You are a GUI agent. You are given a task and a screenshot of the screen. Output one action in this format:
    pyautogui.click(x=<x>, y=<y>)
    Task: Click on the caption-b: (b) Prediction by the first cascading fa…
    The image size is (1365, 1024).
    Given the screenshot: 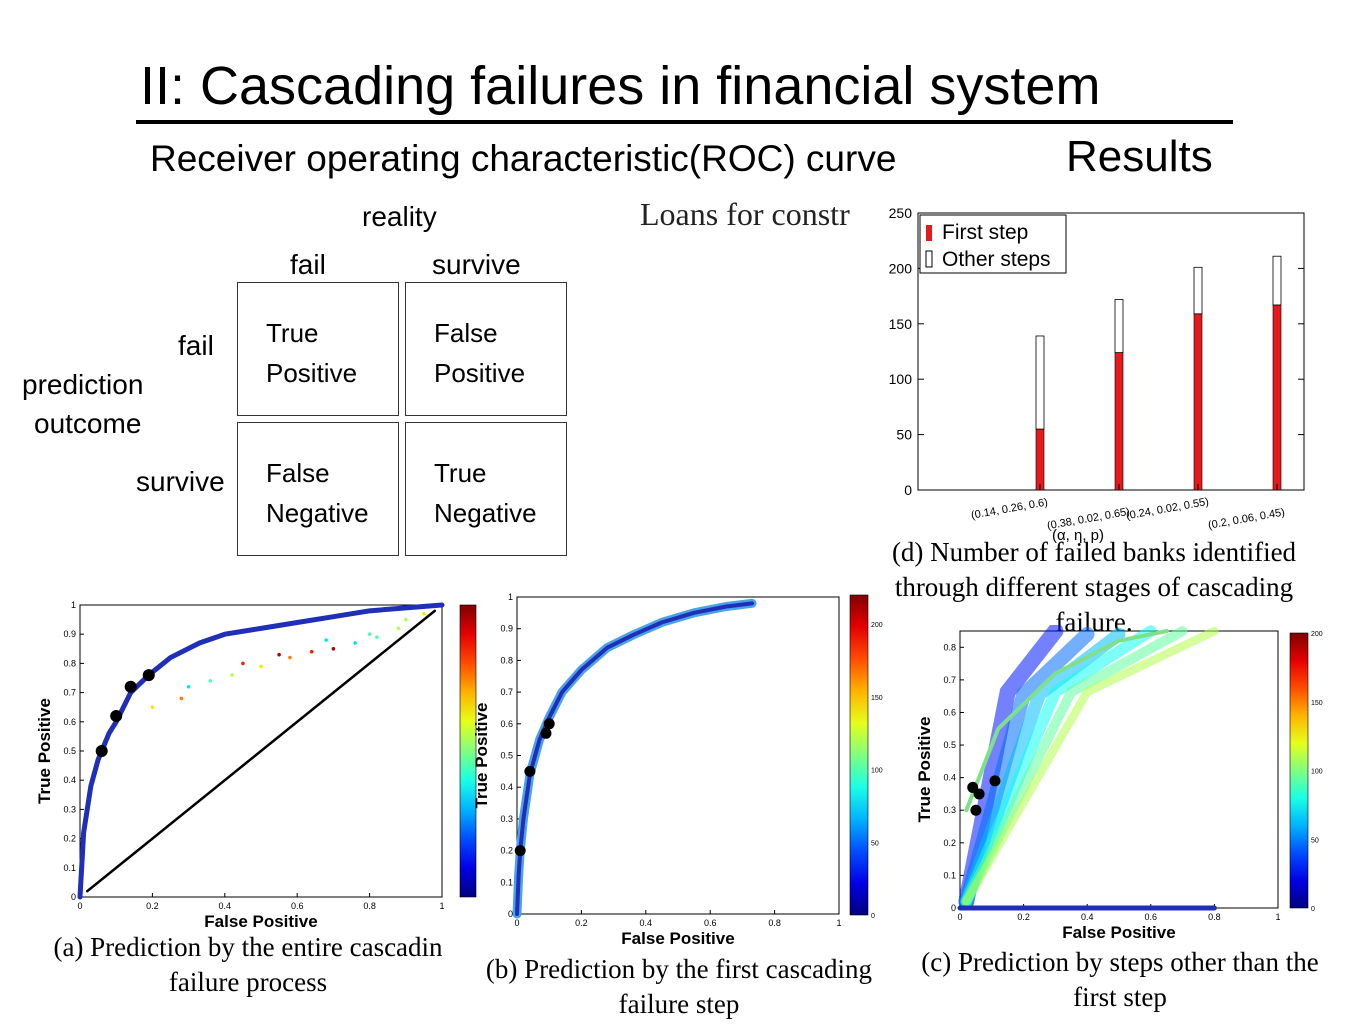 What is the action you would take?
    pyautogui.click(x=679, y=987)
    